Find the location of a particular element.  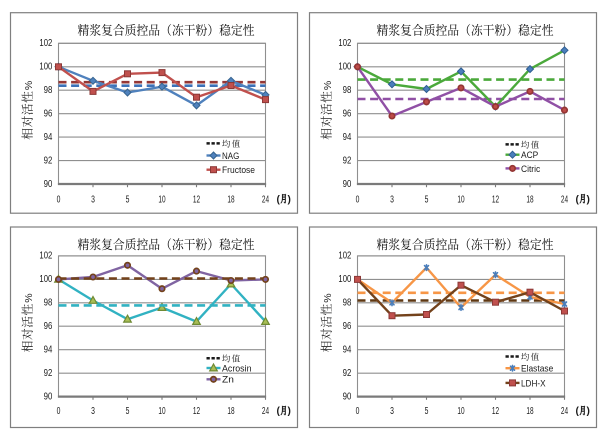

svg-text: NAG is located at coordinates (230, 156).